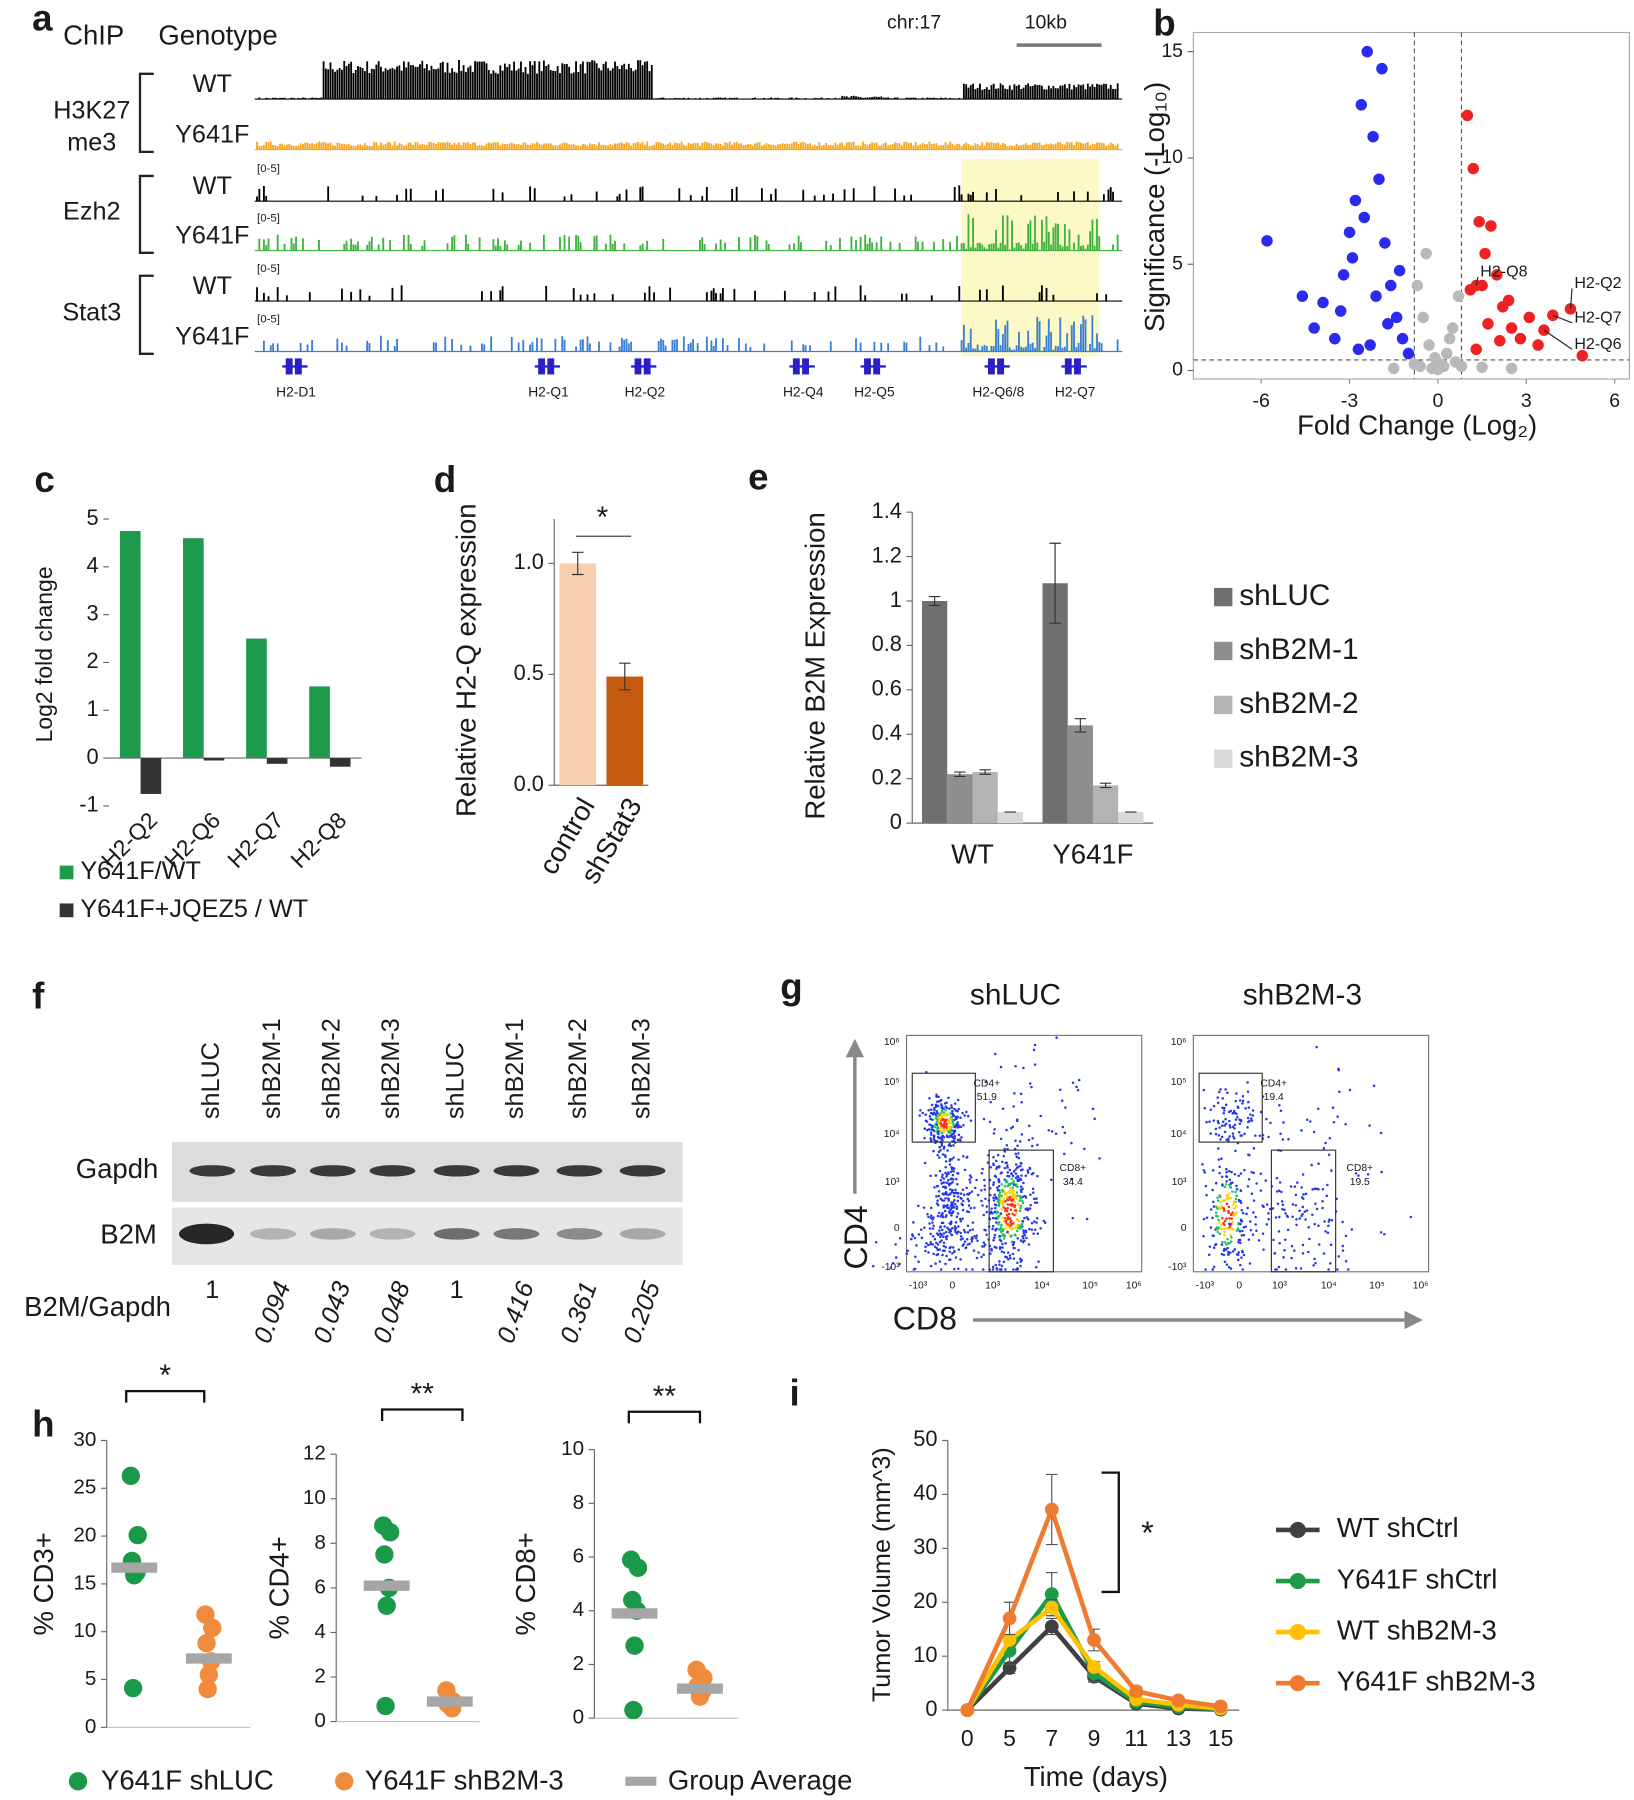 This screenshot has width=1634, height=1800. Describe the element at coordinates (93, 34) in the screenshot. I see `header: ChIP` at that location.